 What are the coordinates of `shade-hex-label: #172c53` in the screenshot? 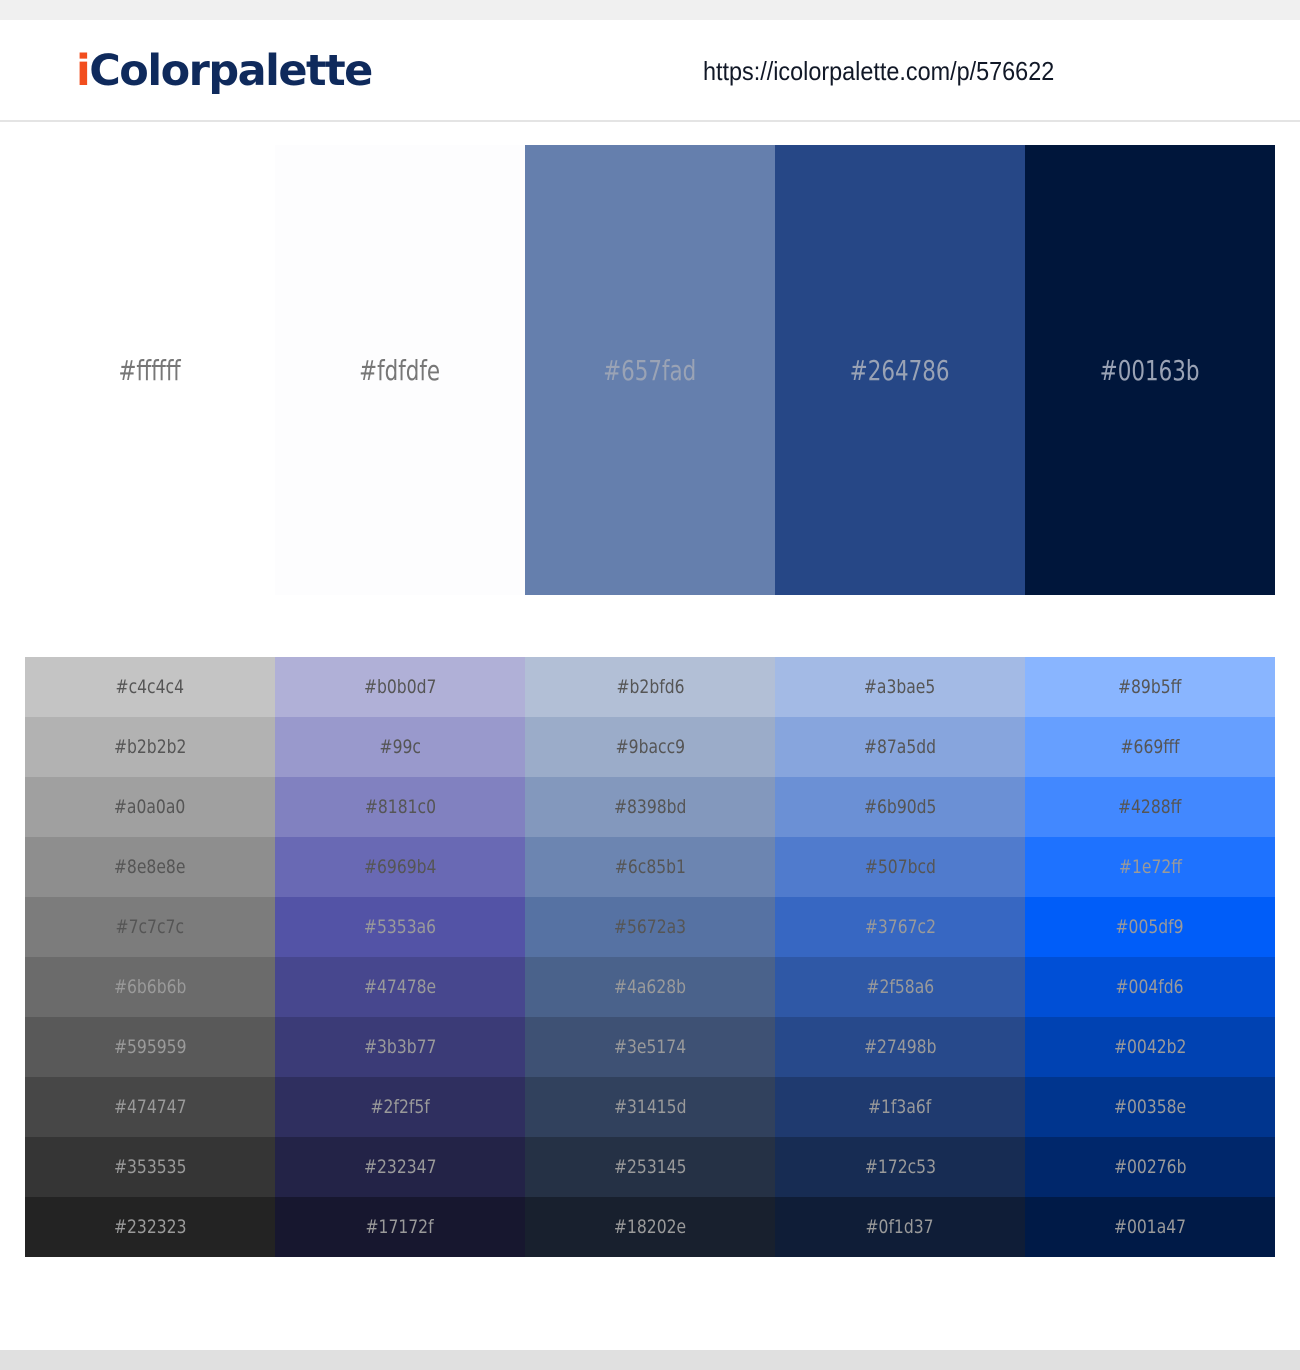 It's located at (900, 1167).